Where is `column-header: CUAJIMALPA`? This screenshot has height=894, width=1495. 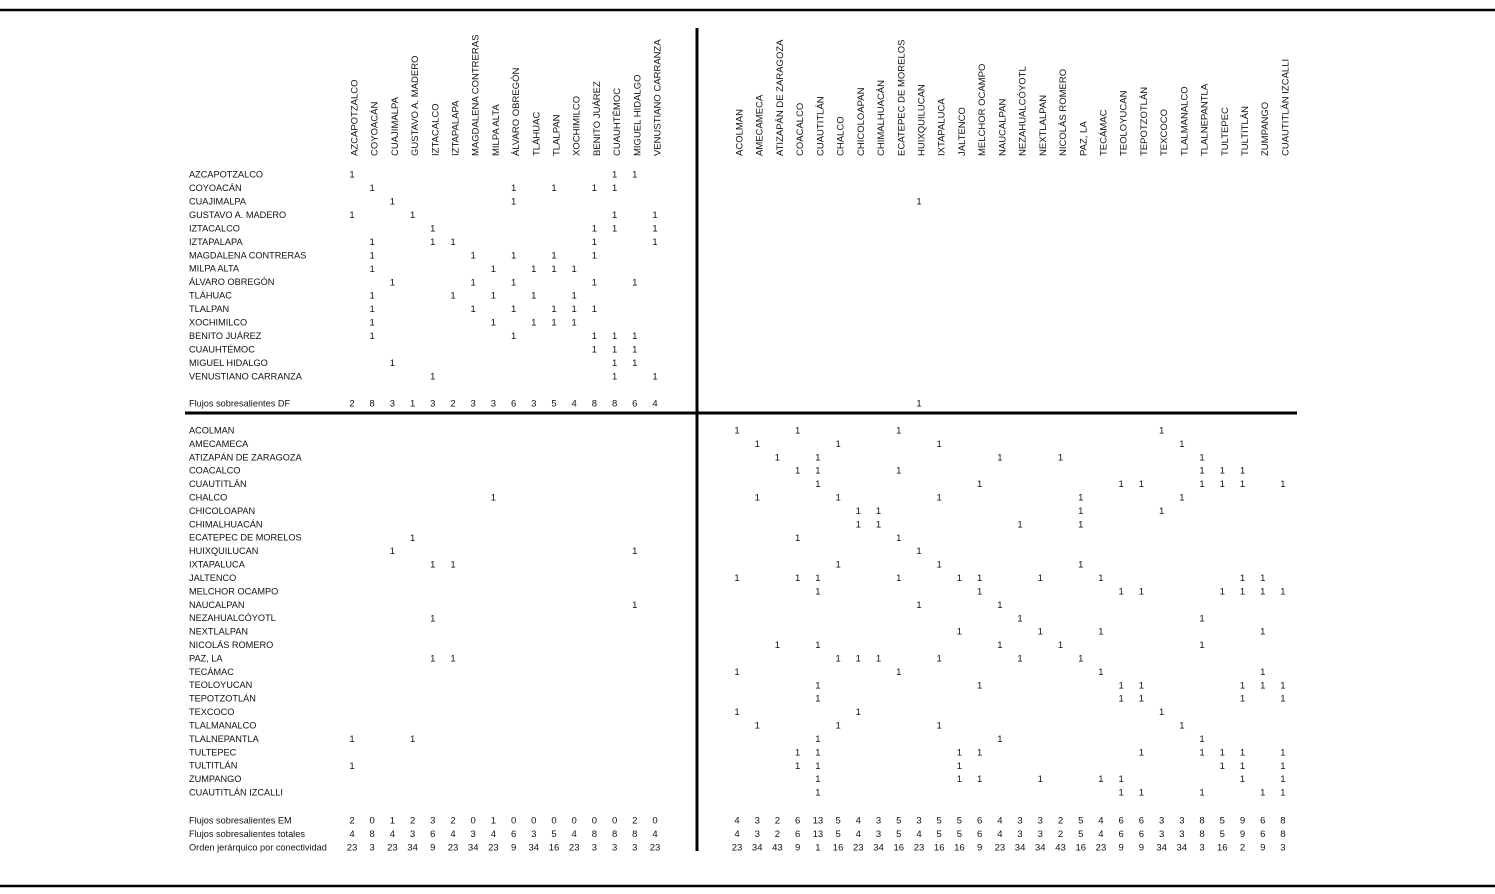
column-header: CUAJIMALPA is located at coordinates (395, 126).